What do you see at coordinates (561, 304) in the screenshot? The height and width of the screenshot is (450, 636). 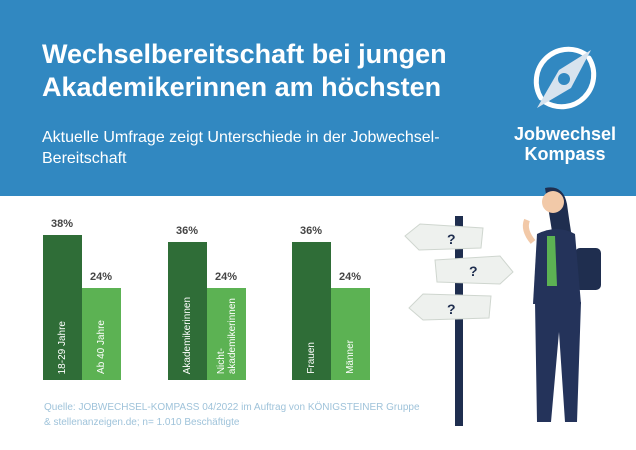 I see `woman-figure` at bounding box center [561, 304].